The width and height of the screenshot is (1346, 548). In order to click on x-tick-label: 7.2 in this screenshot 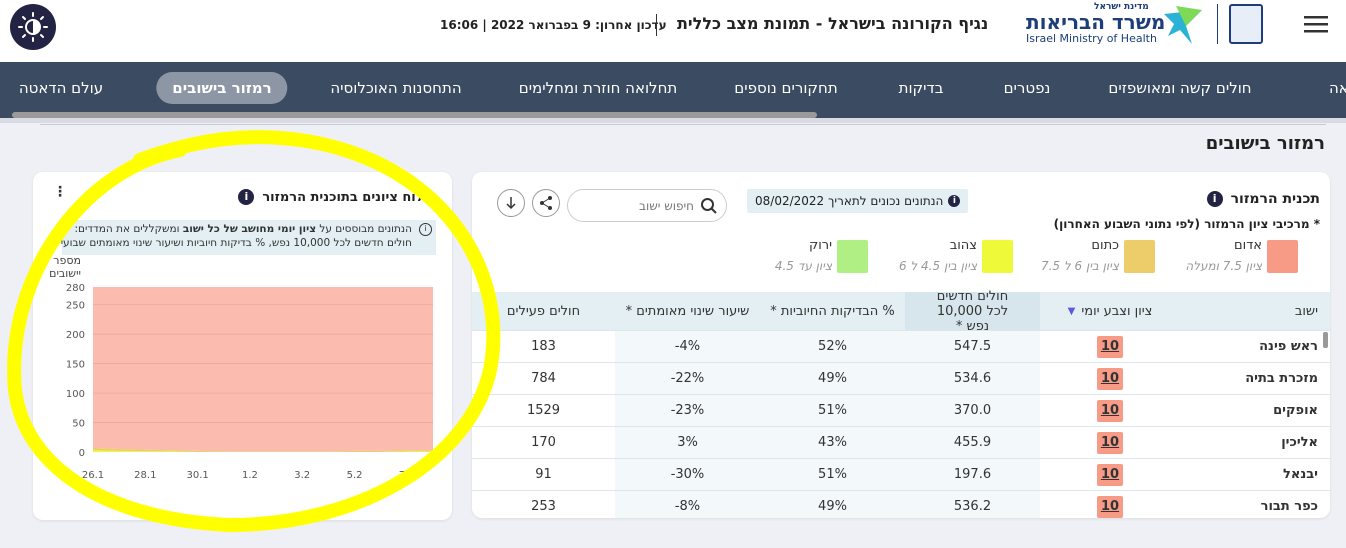, I will do `click(407, 475)`.